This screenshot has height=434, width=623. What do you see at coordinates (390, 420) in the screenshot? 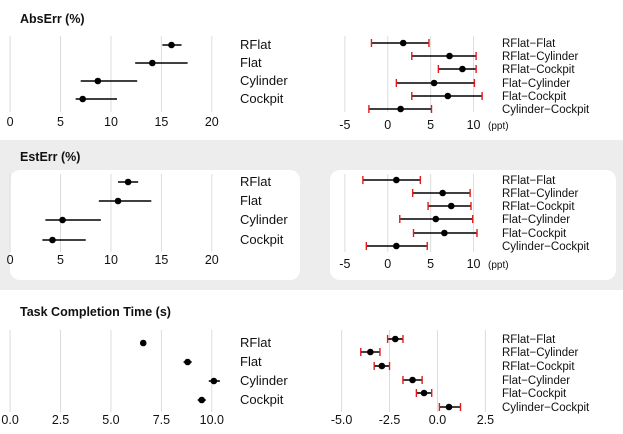
I see `x-tick-label: -2.5` at bounding box center [390, 420].